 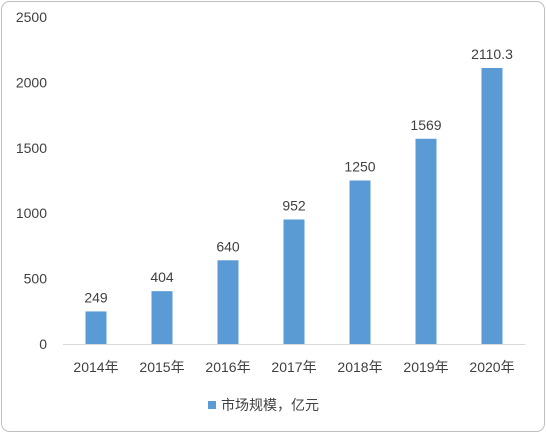 I want to click on bar-2016, so click(x=228, y=302).